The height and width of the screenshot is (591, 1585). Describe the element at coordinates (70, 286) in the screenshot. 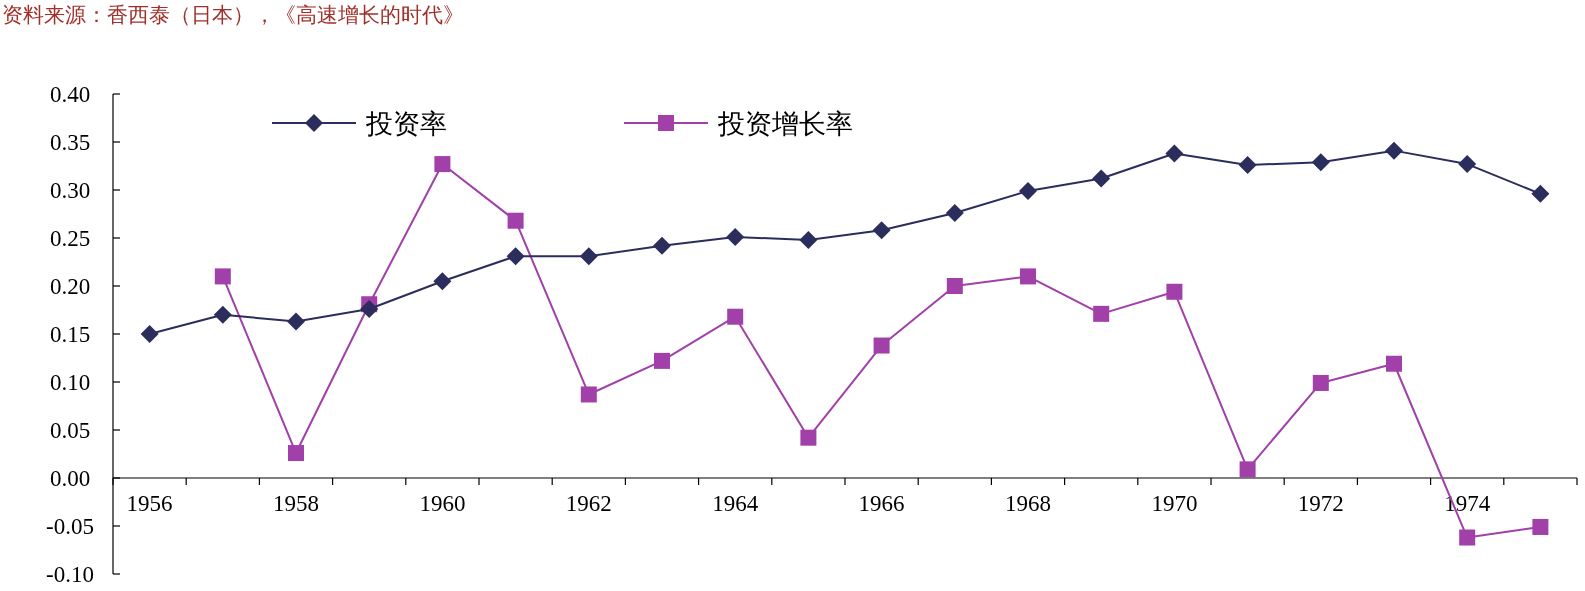

I see `y-tick-label: 0.20` at that location.